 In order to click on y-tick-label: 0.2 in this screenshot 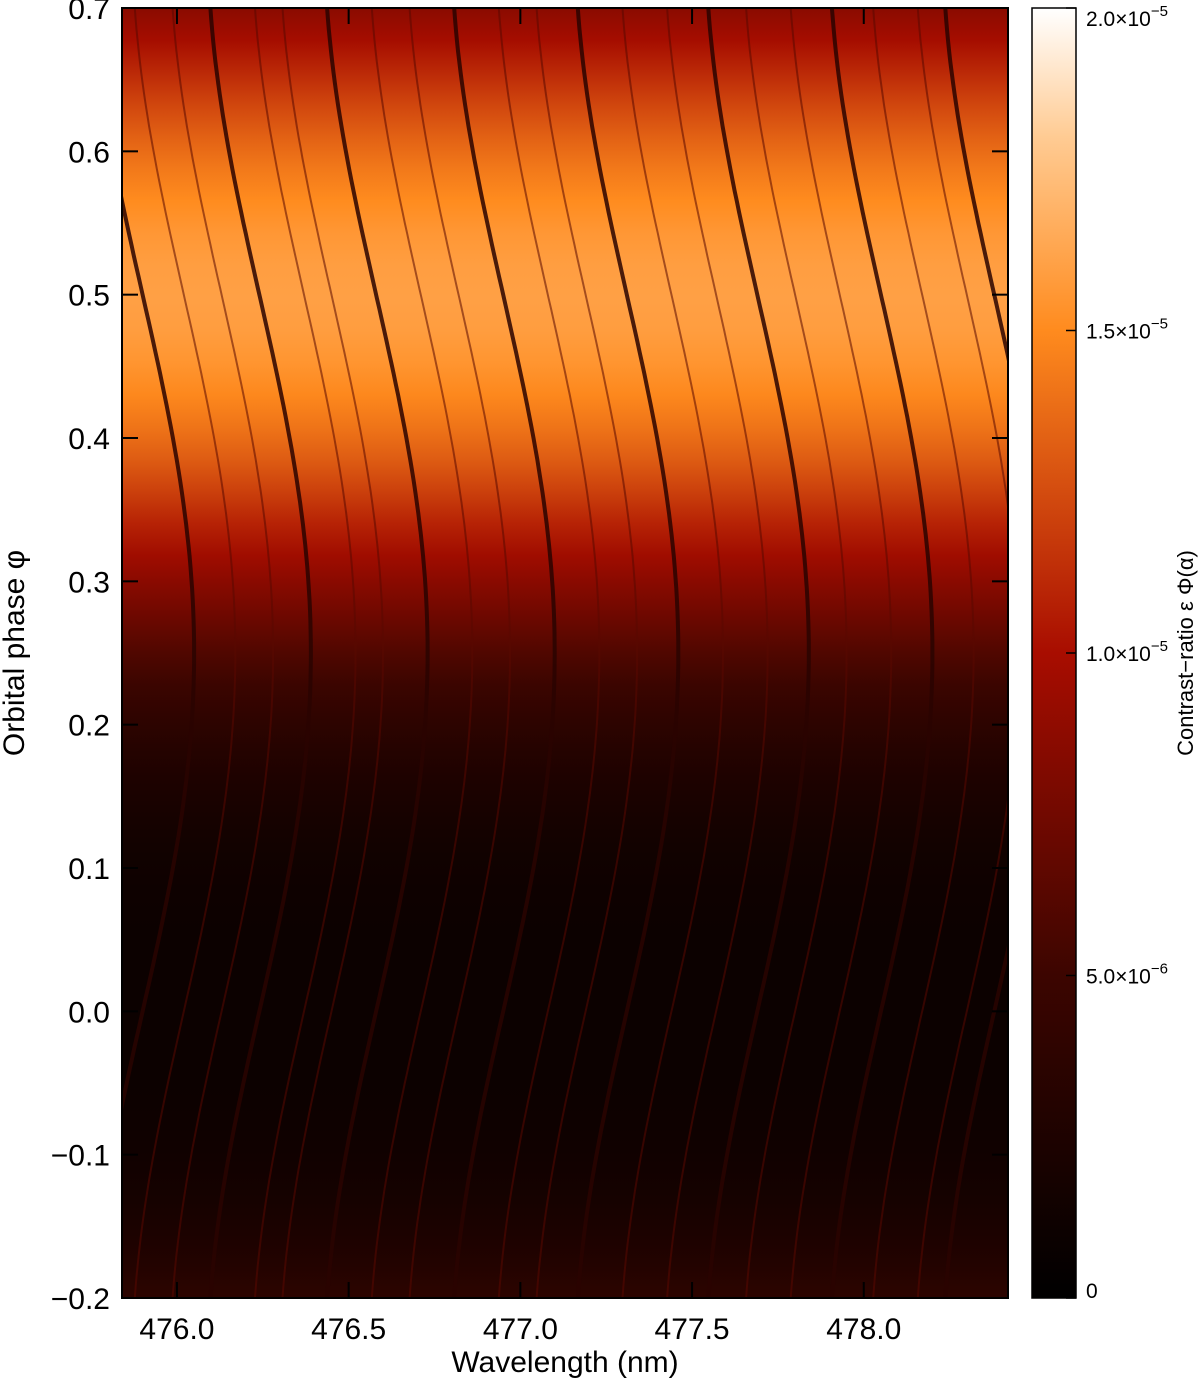, I will do `click(89, 726)`.